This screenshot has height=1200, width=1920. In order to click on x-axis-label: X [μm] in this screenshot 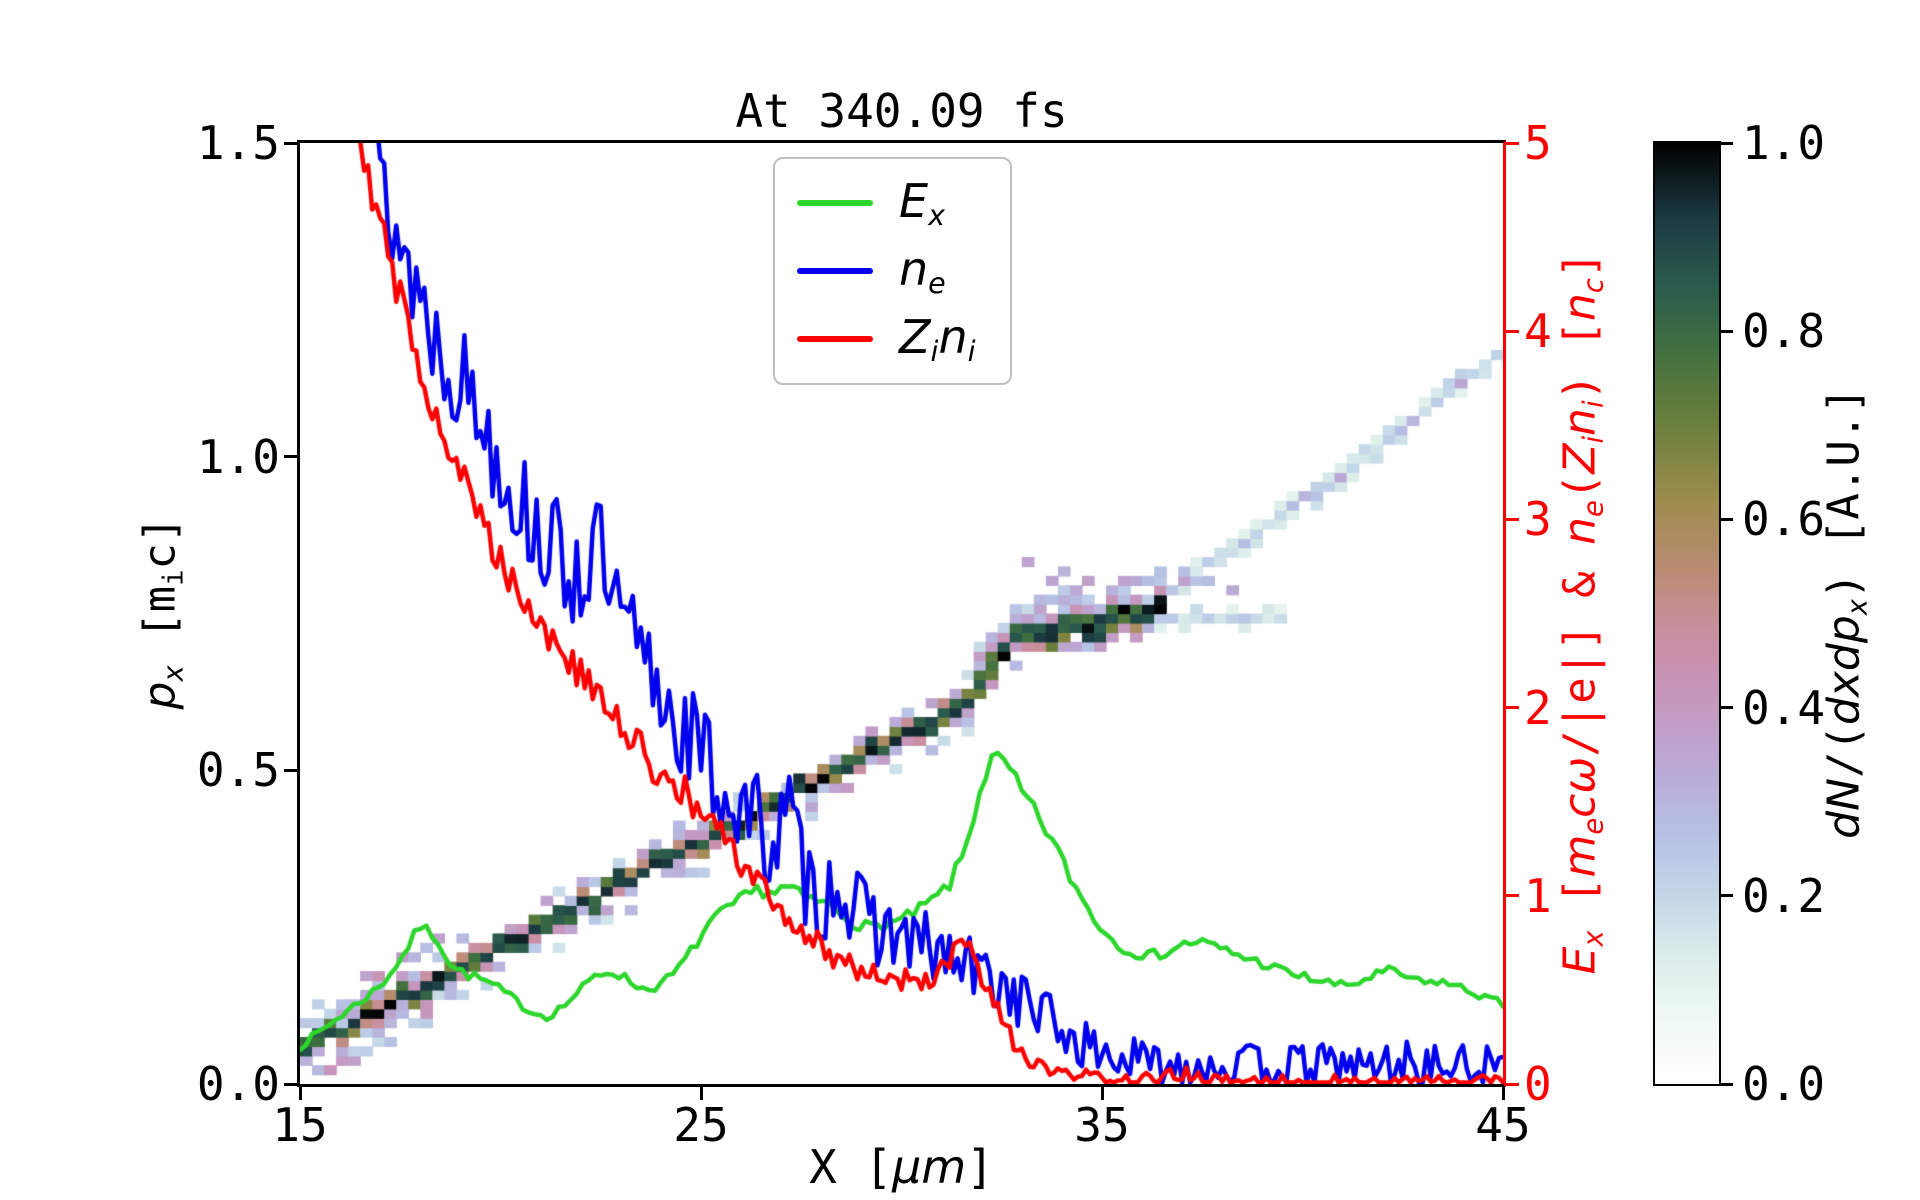, I will do `click(901, 1167)`.